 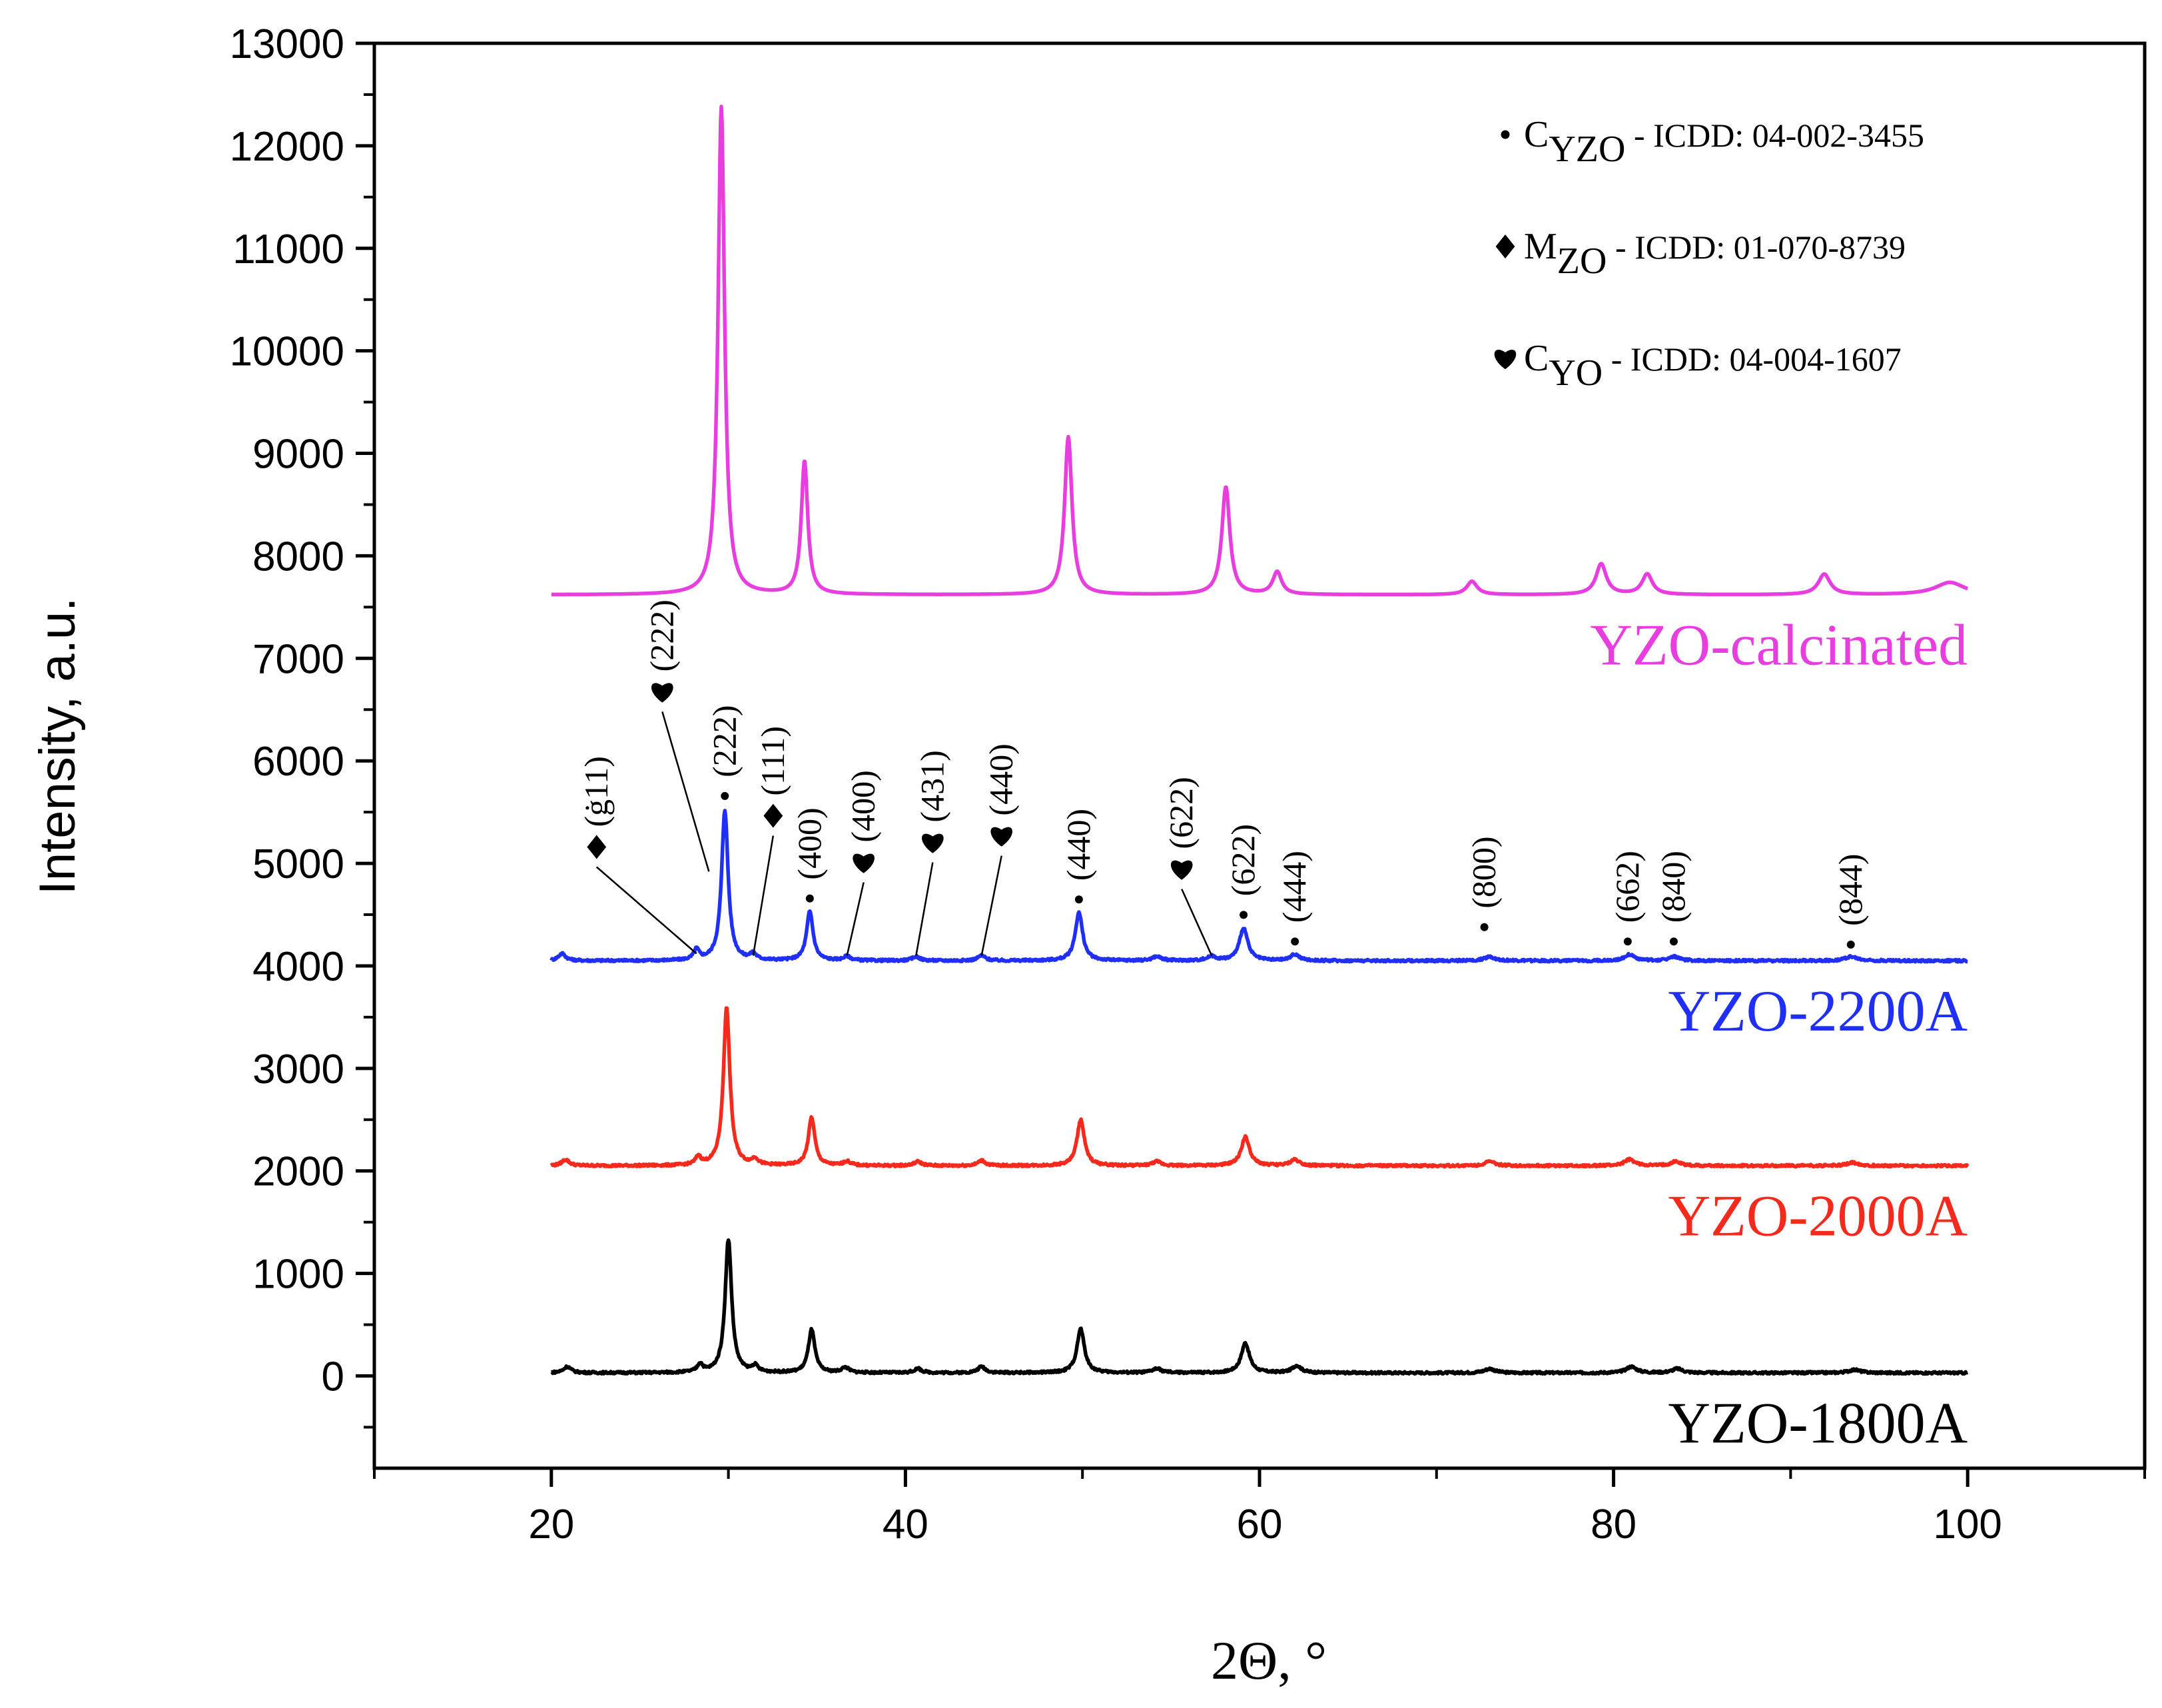 What do you see at coordinates (298, 1275) in the screenshot?
I see `y-tick-label: 1000` at bounding box center [298, 1275].